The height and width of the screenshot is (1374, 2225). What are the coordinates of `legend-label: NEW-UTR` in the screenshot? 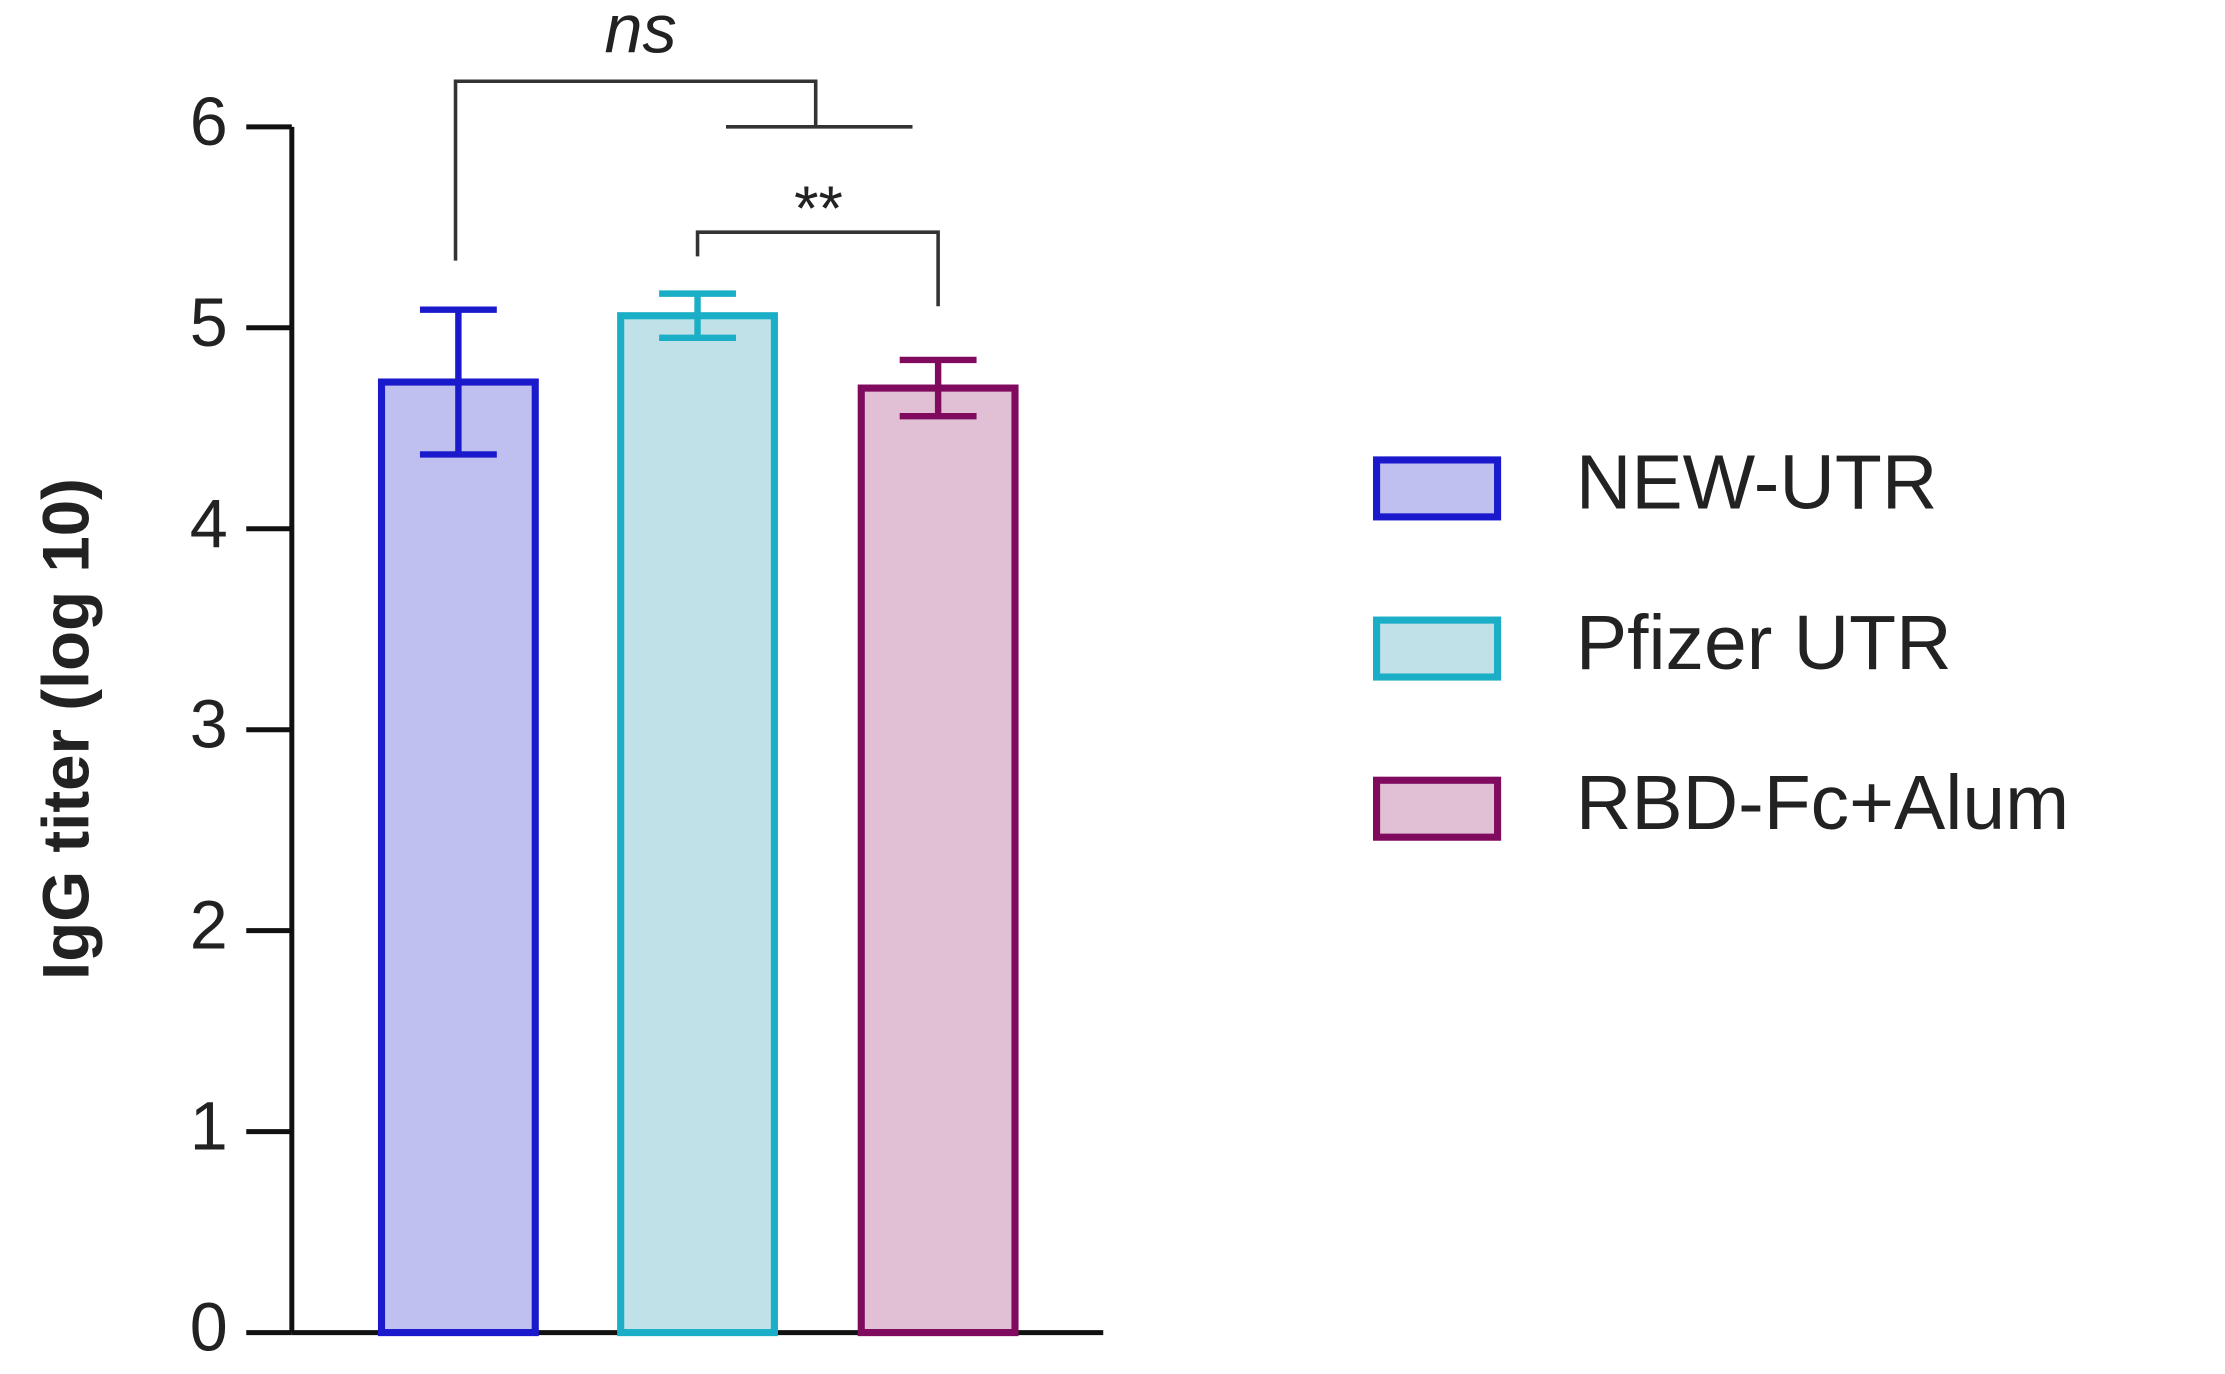 It's located at (1756, 483).